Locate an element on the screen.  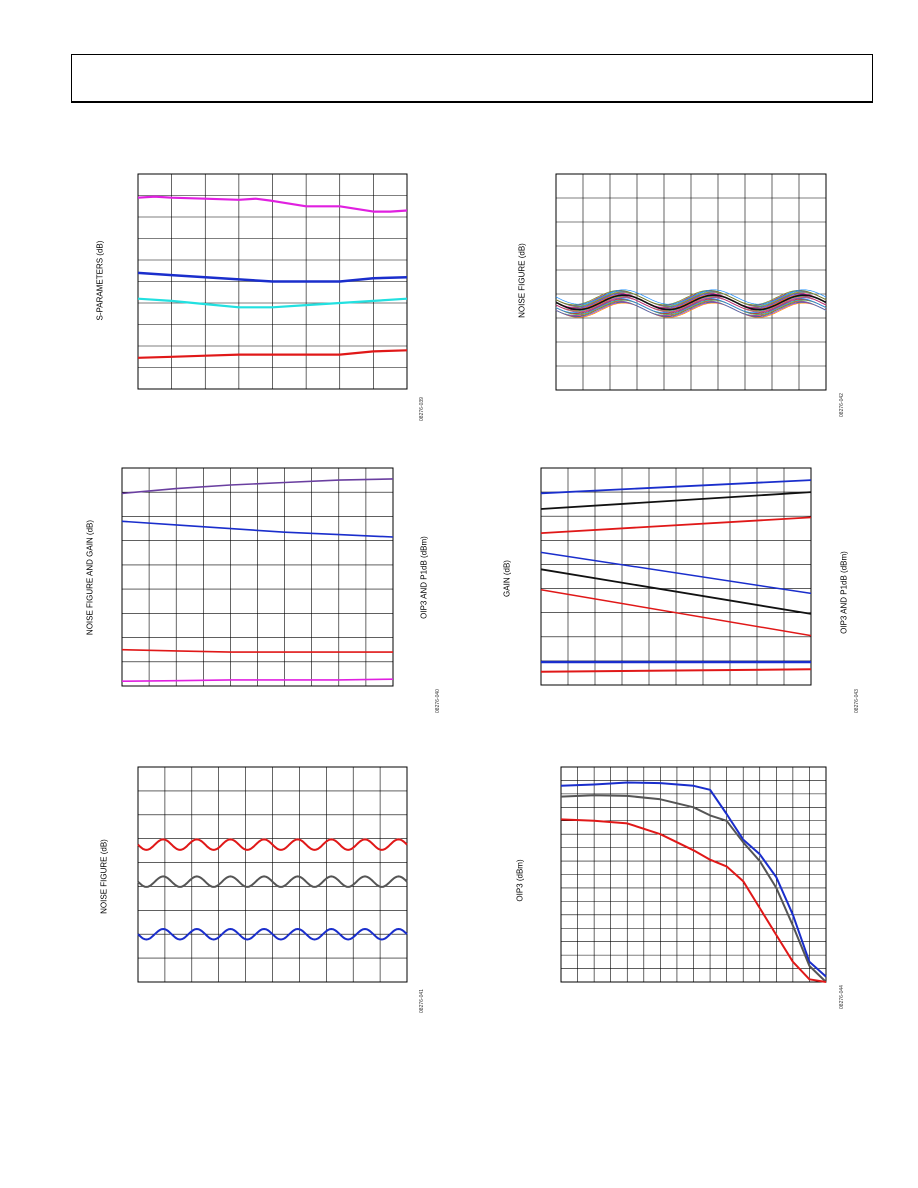
figure-number: 08276-039 is located at coordinates (422, 409).